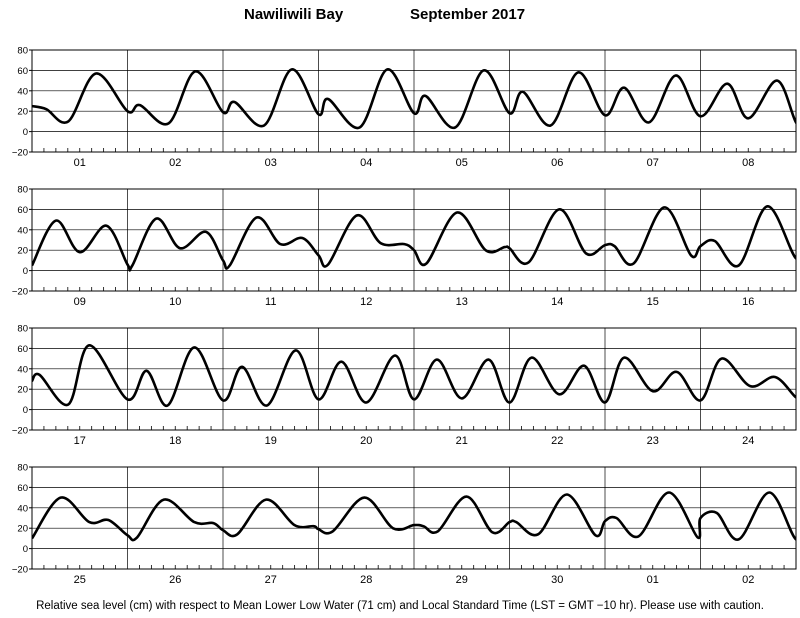  Describe the element at coordinates (271, 163) in the screenshot. I see `day-label: 03` at that location.